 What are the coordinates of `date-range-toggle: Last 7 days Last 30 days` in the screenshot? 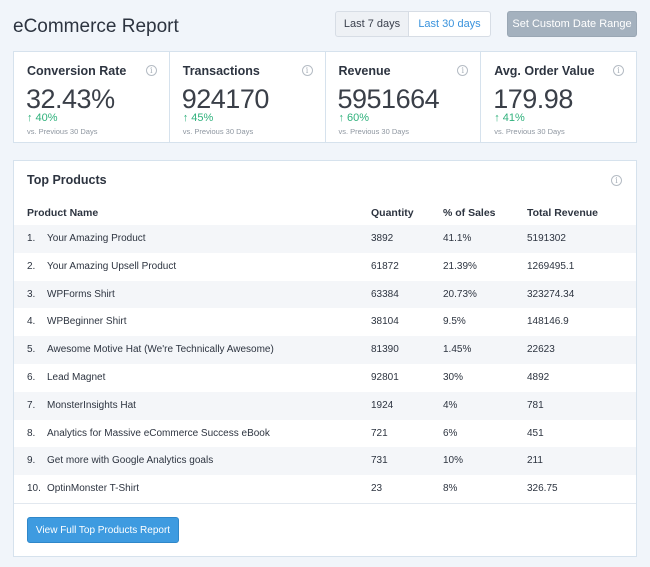 It's located at (413, 24).